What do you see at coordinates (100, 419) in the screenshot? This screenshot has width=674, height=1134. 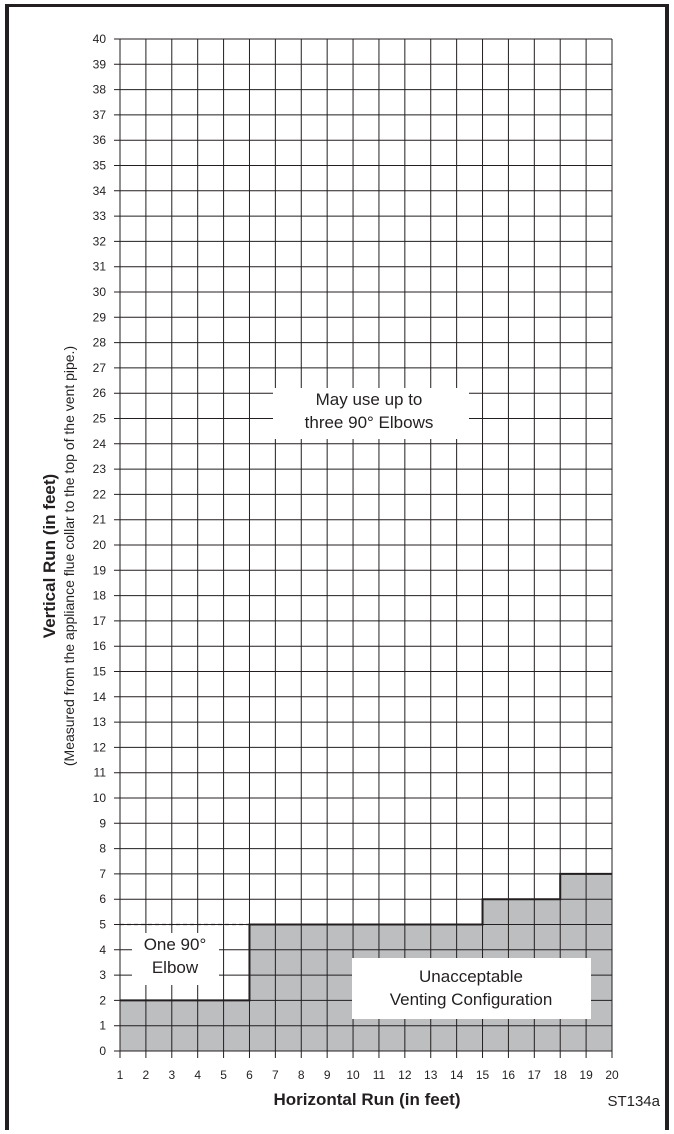 I see `y-tick-label: 25` at bounding box center [100, 419].